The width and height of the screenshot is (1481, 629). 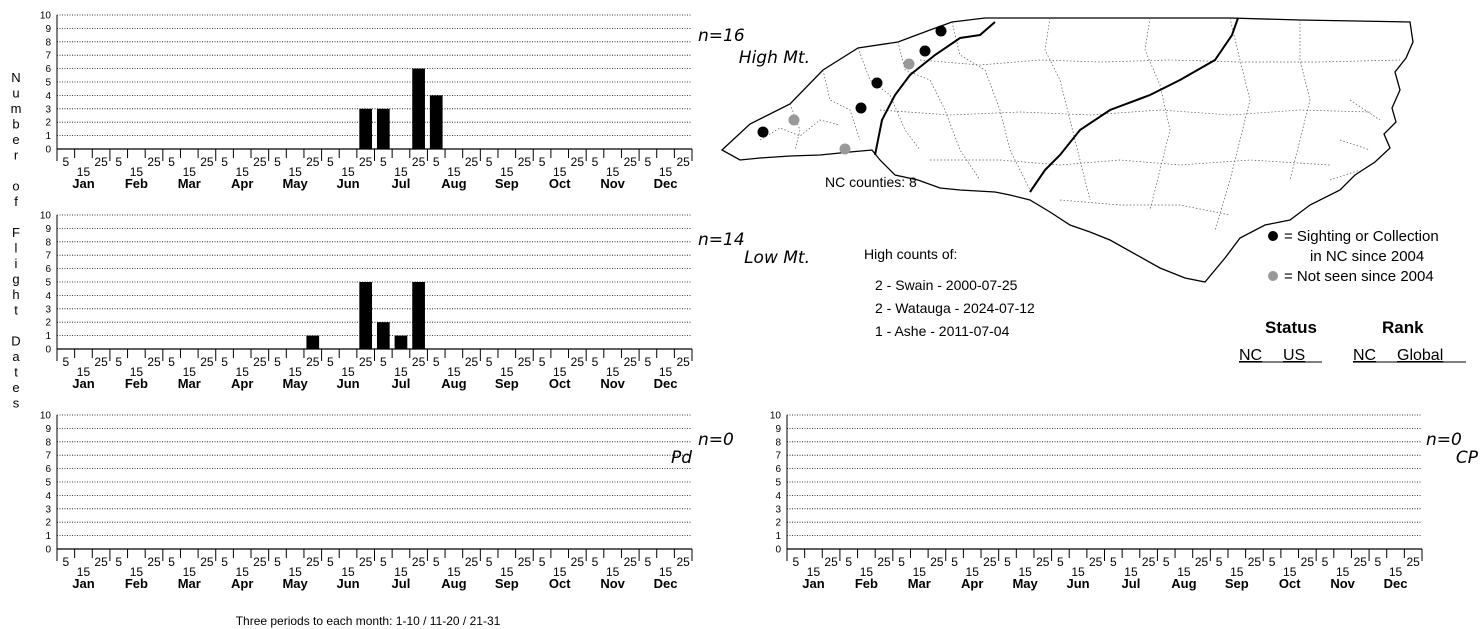 I want to click on rank-nc: NC, so click(x=1364, y=355).